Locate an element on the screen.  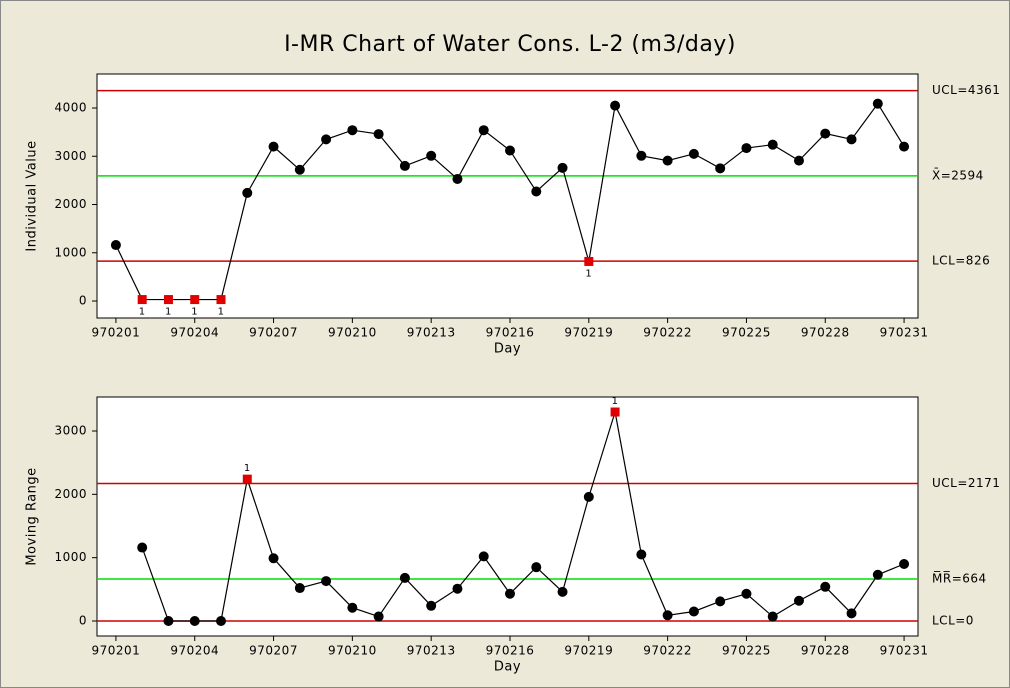
control-line-label: UCL=2171 is located at coordinates (966, 483).